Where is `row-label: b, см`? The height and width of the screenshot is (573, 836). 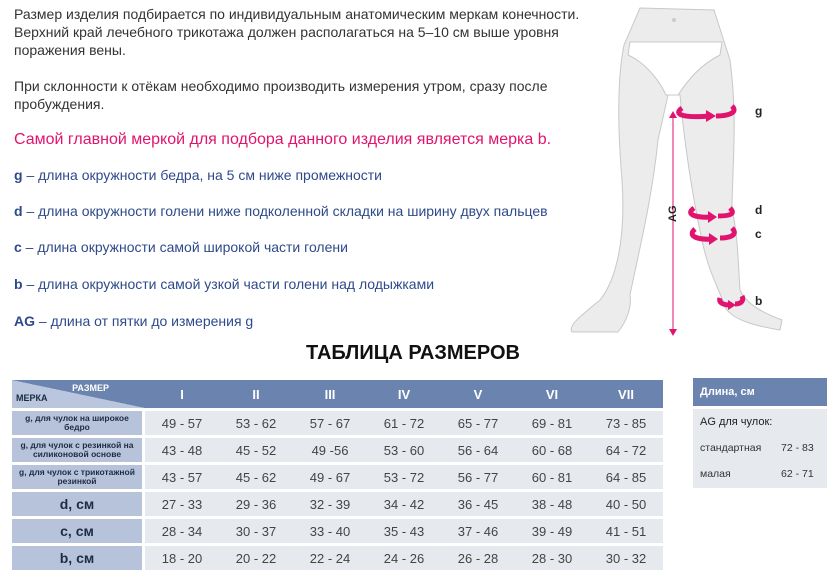 row-label: b, см is located at coordinates (78, 558).